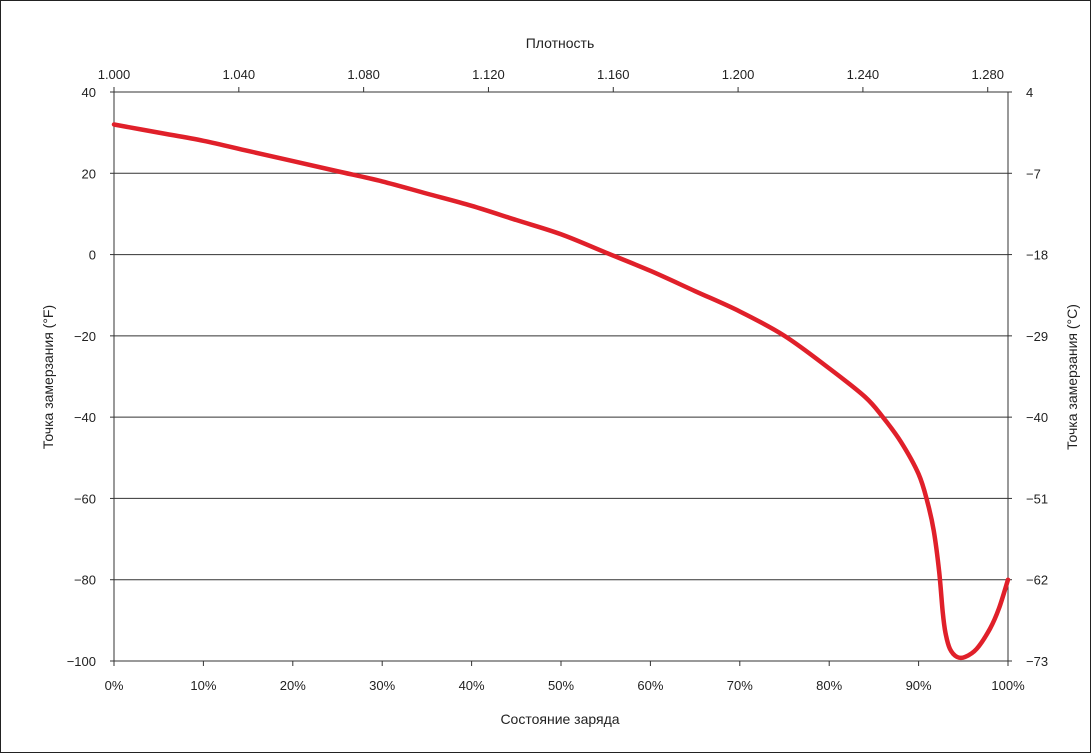 Image resolution: width=1091 pixels, height=753 pixels. Describe the element at coordinates (239, 74) in the screenshot. I see `top-tick-label: 1.040` at that location.